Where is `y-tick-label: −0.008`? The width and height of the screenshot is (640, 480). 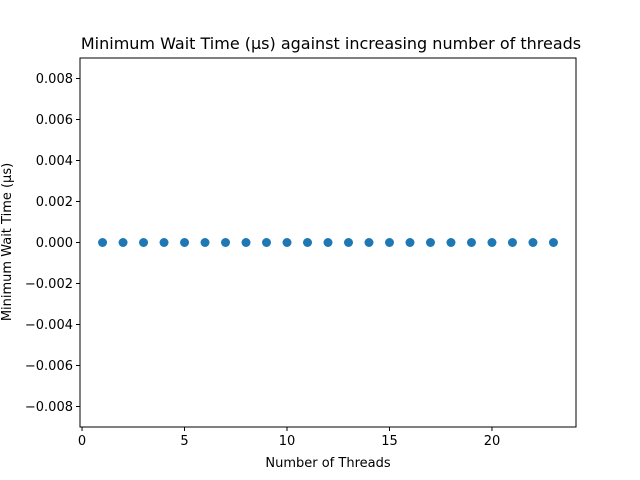 y-tick-label: −0.008 is located at coordinates (49, 407).